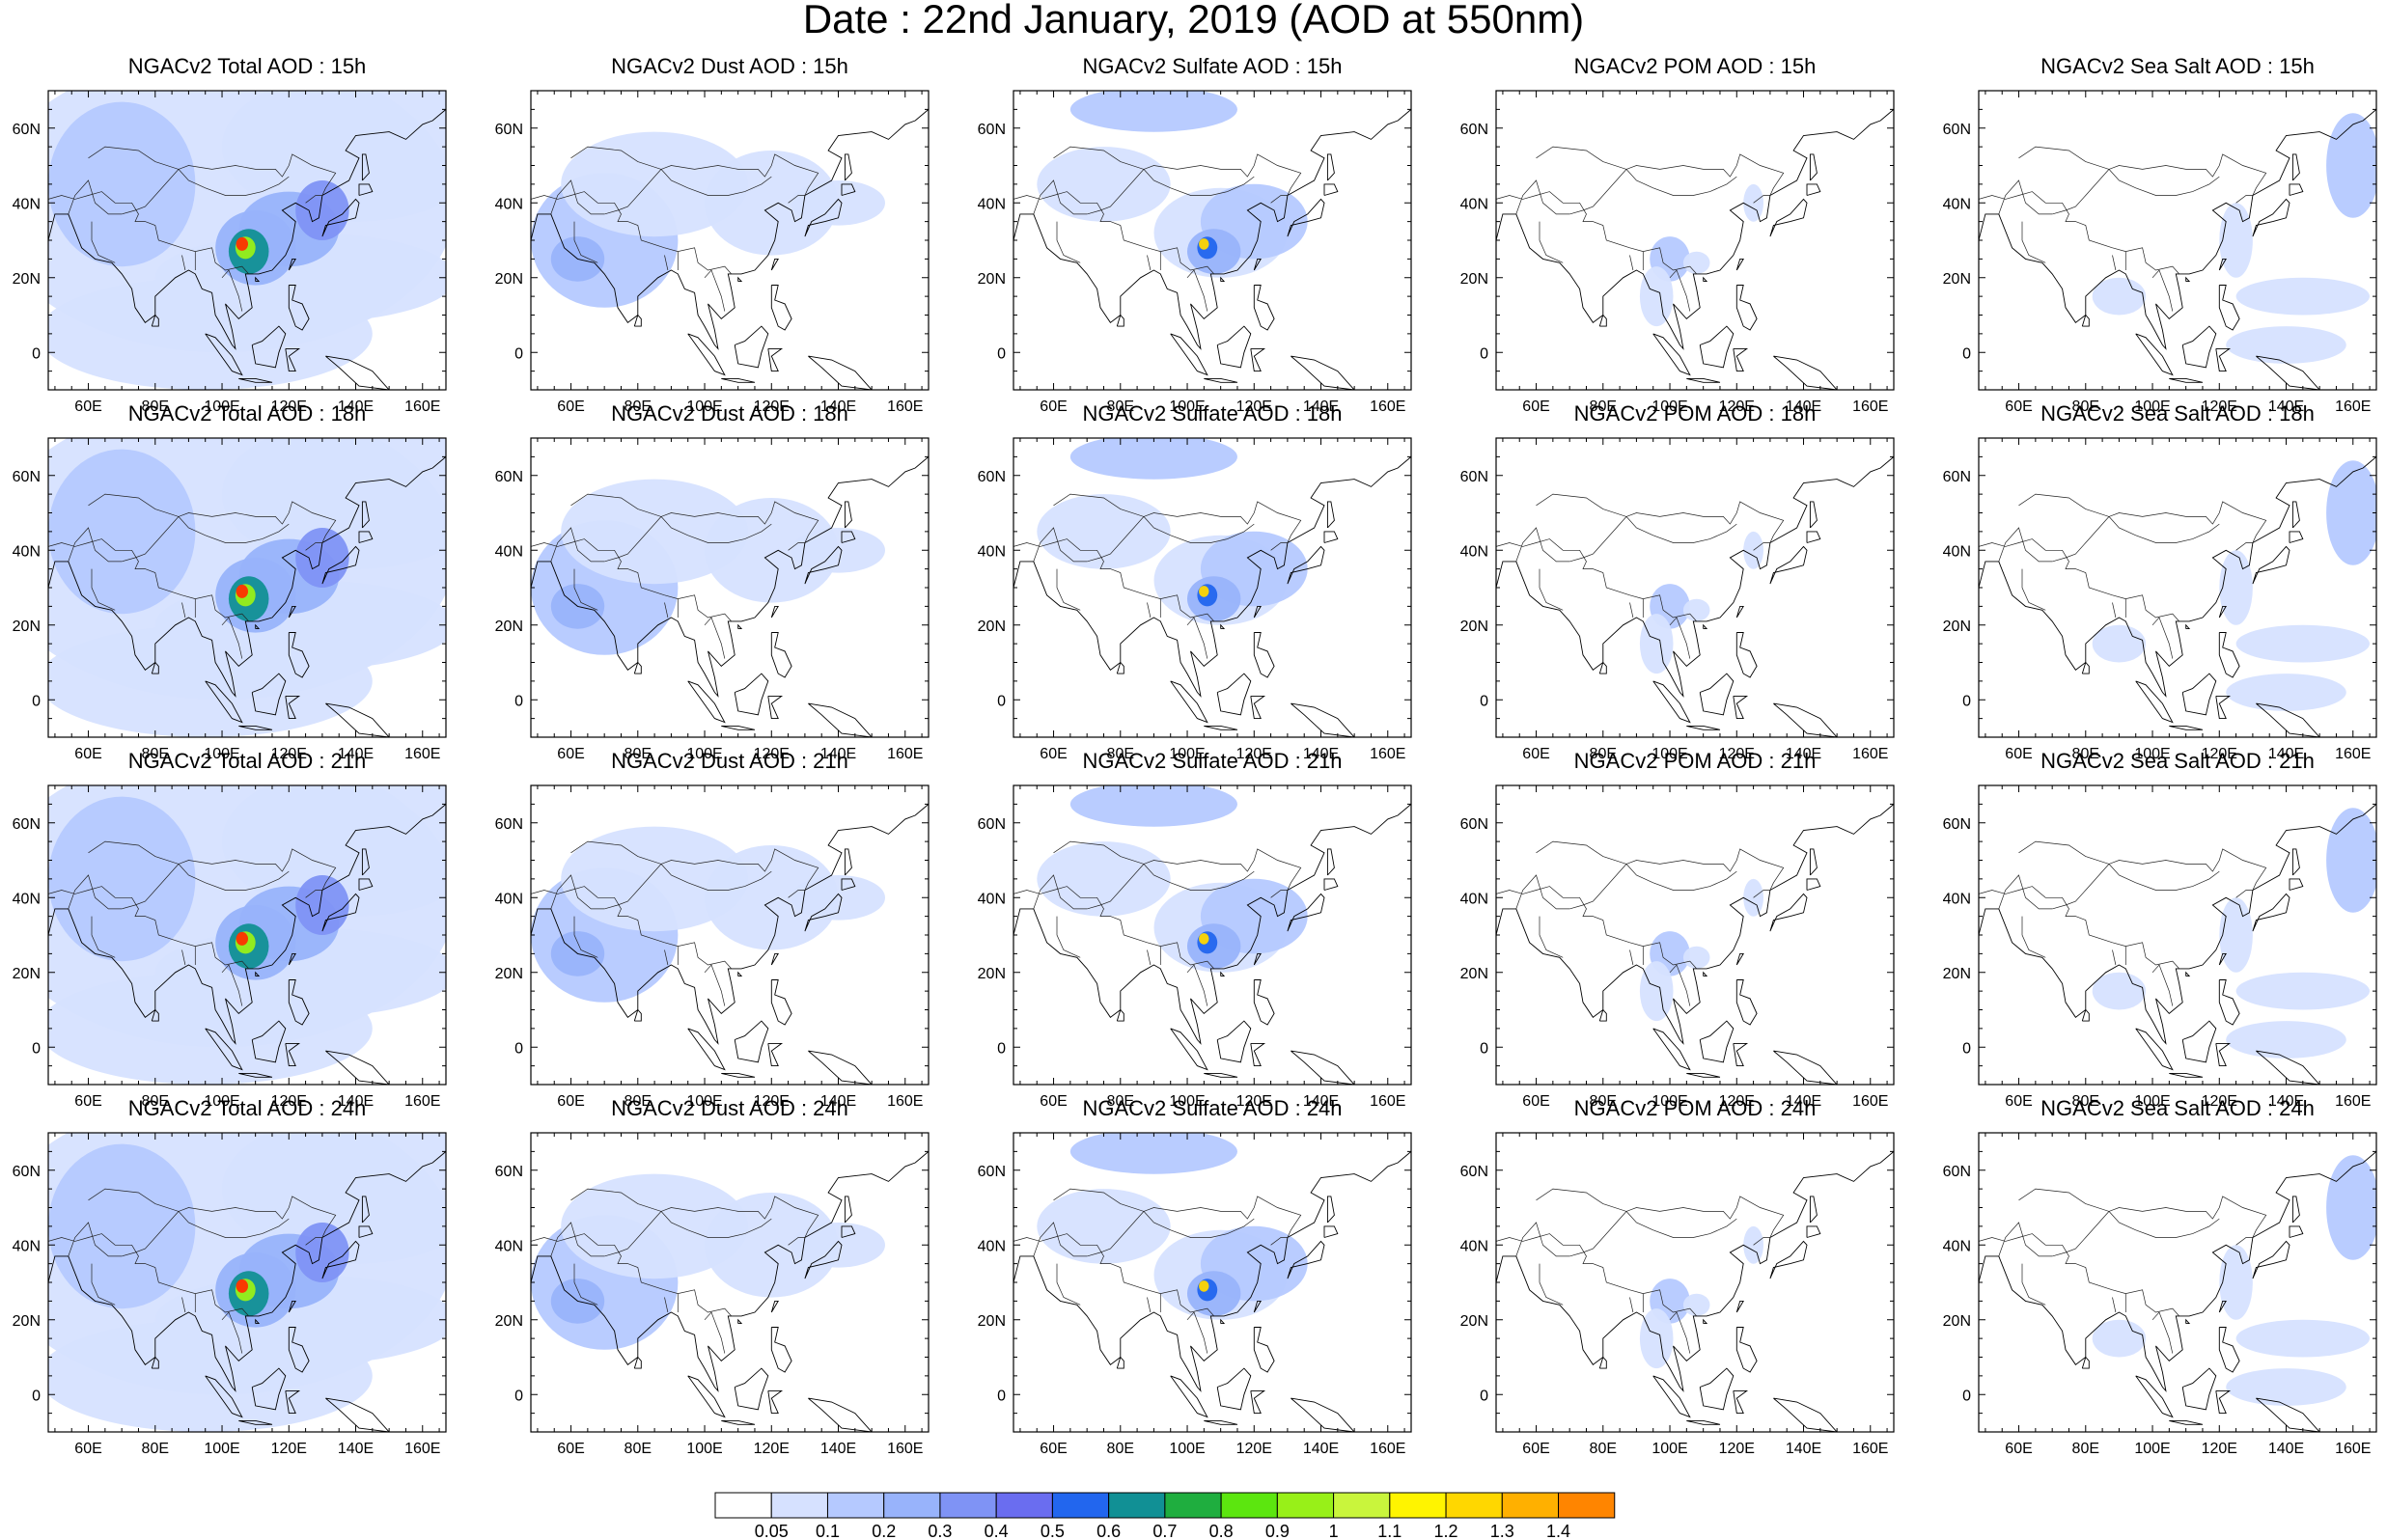  What do you see at coordinates (27, 1321) in the screenshot?
I see `y-tick-label: 20N` at bounding box center [27, 1321].